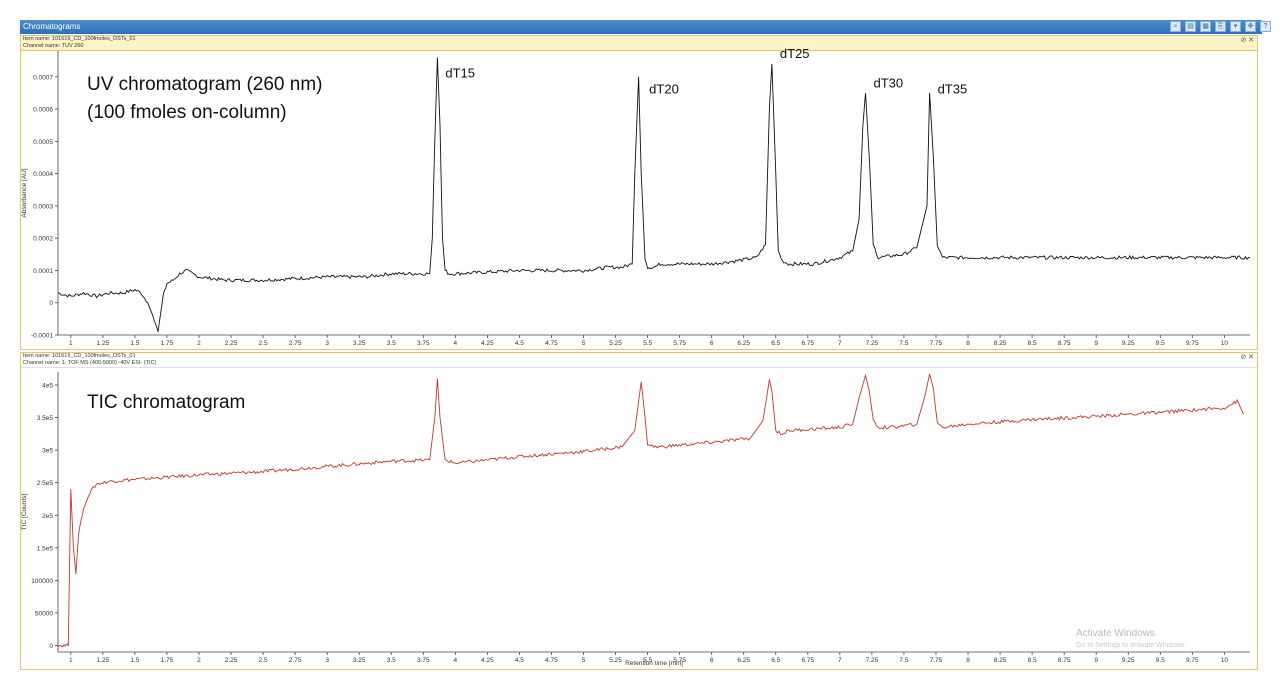  Describe the element at coordinates (79, 39) in the screenshot. I see `uv-item-name: Item name: 101619_CD_100fmoles_OSTs_01` at that location.